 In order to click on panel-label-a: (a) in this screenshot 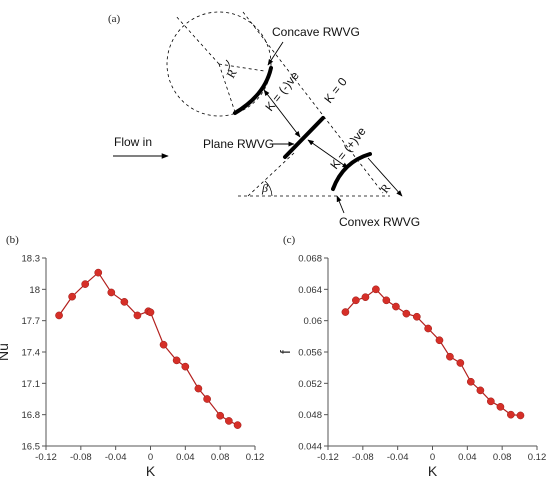, I will do `click(114, 19)`.